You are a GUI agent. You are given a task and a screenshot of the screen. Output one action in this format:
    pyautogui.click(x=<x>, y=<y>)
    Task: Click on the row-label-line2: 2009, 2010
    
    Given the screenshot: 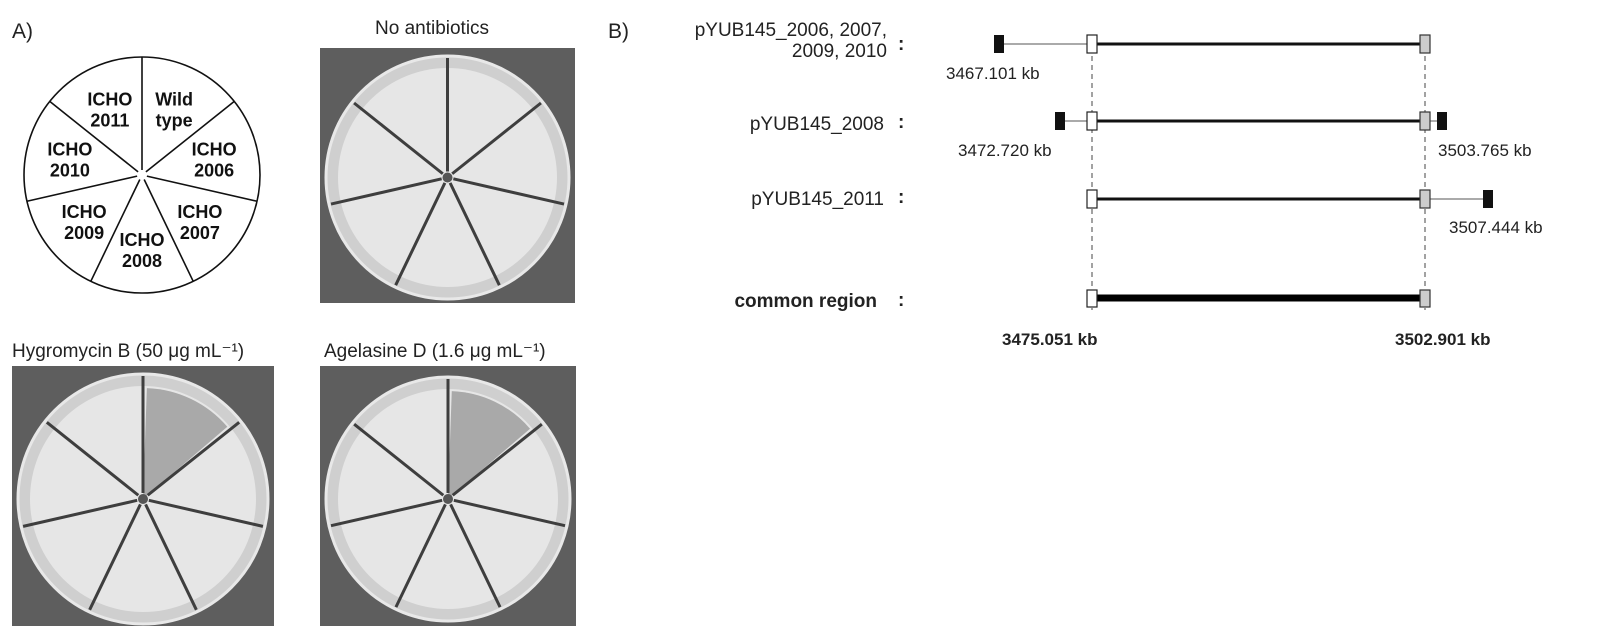 What is the action you would take?
    pyautogui.click(x=839, y=51)
    